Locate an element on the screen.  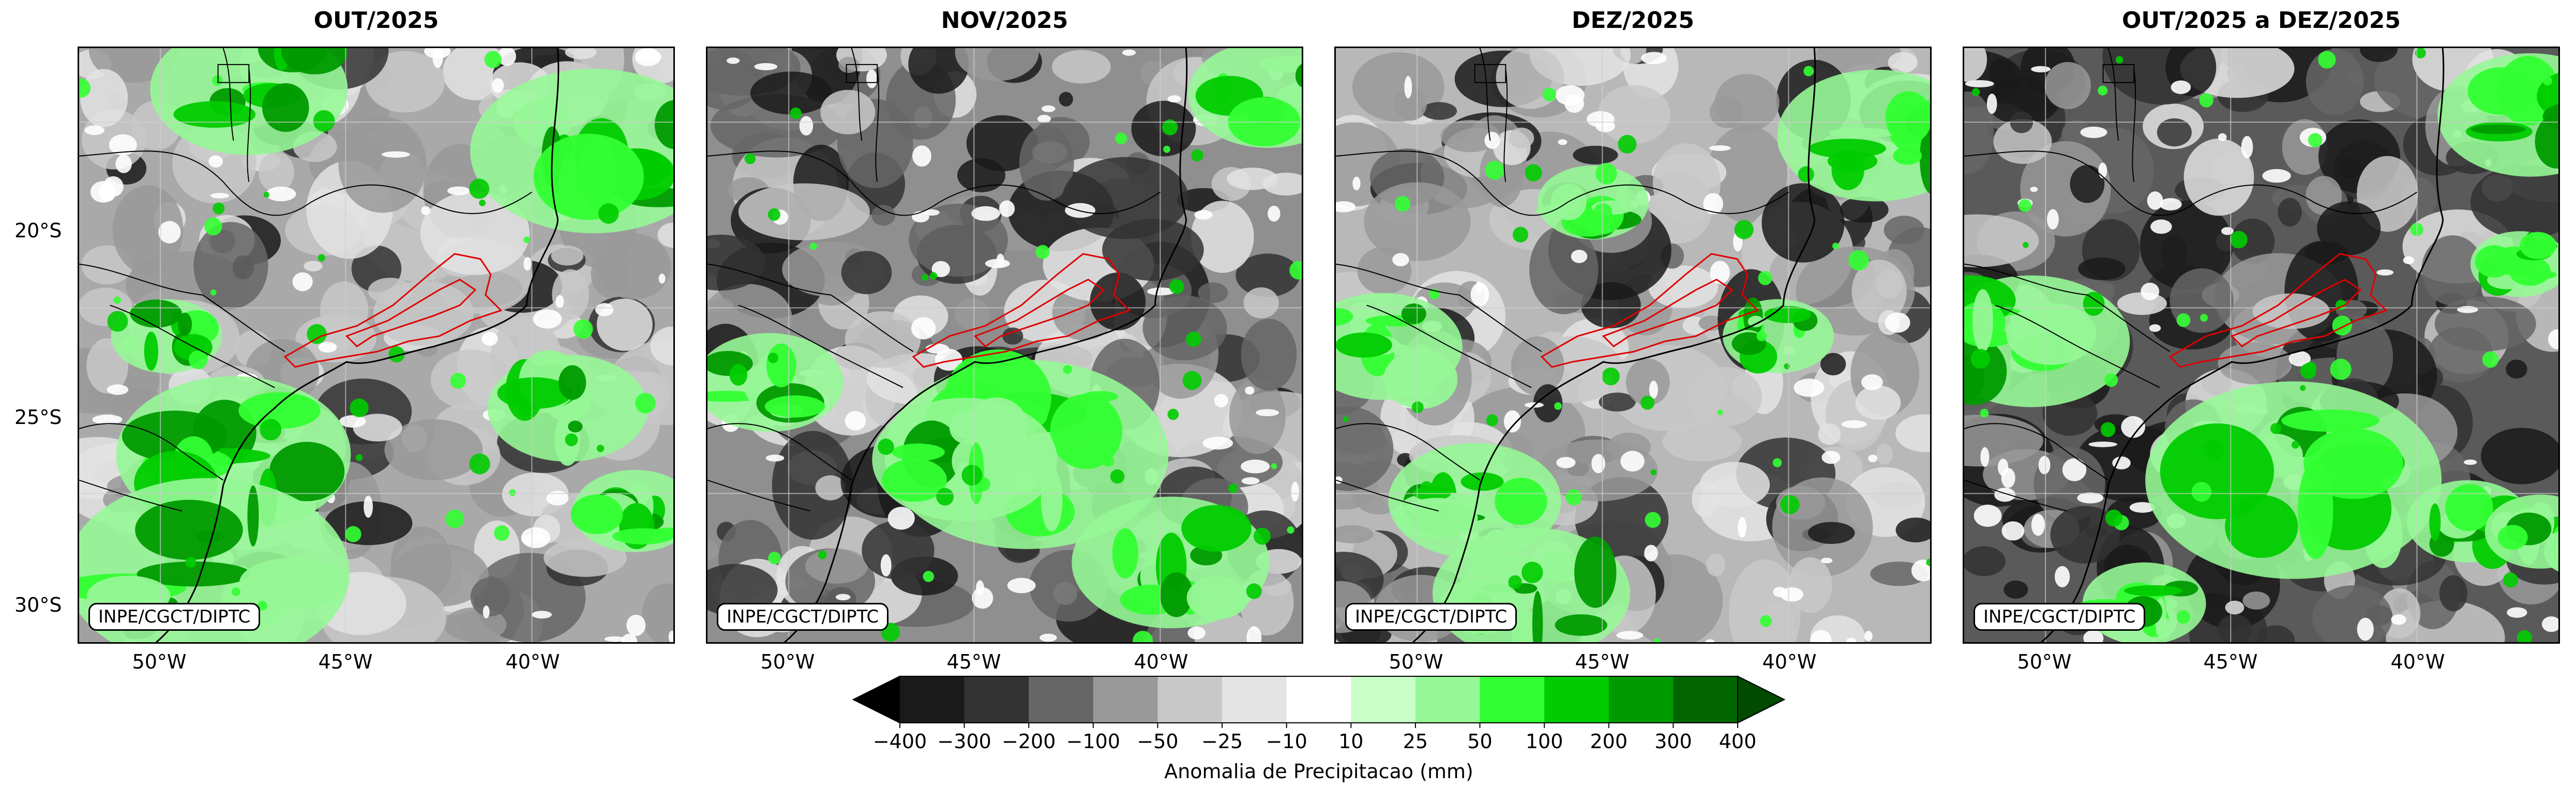
colorbar-extend-high is located at coordinates (1761, 699).